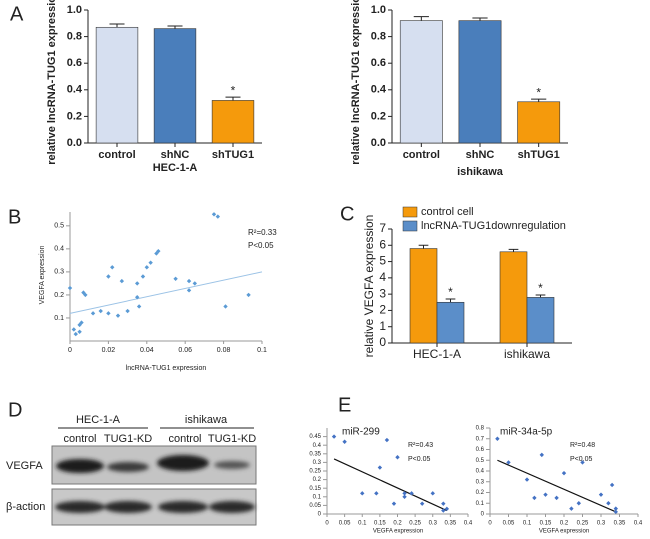 This screenshot has height=539, width=650. I want to click on y-tick-label: 4, so click(382, 277).